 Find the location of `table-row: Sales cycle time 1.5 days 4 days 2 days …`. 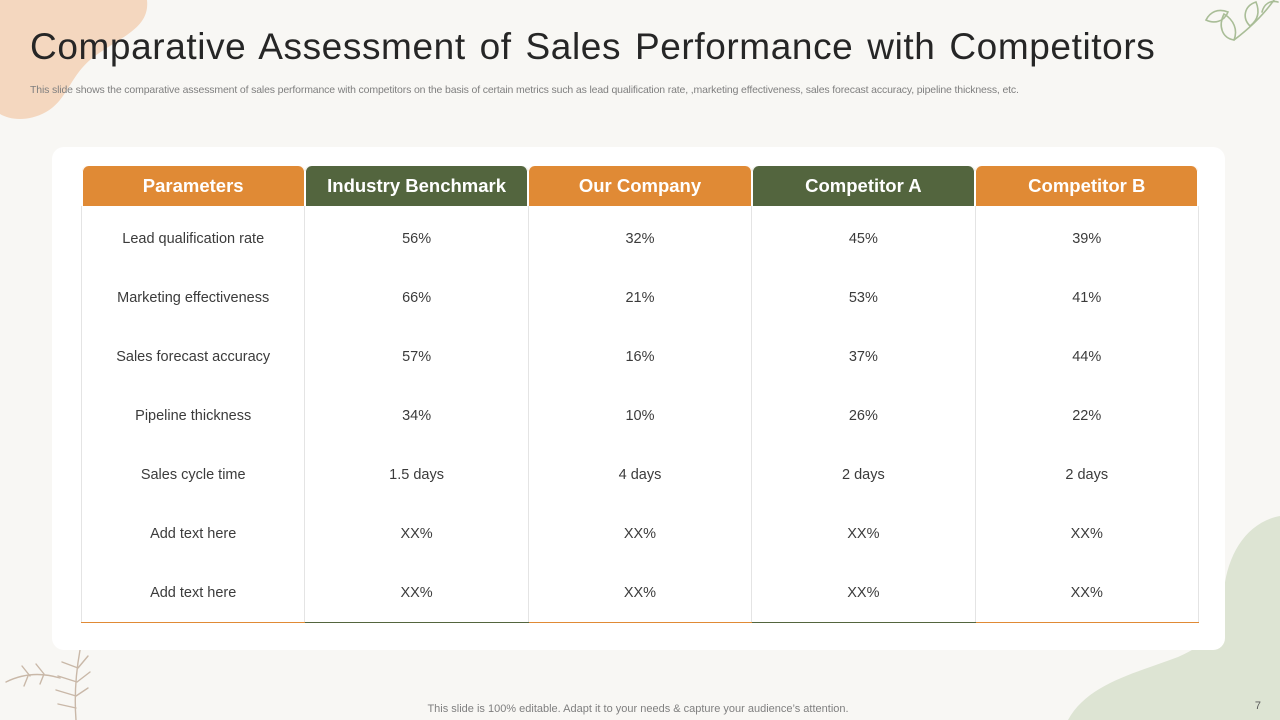

table-row: Sales cycle time 1.5 days 4 days 2 days … is located at coordinates (639, 475).